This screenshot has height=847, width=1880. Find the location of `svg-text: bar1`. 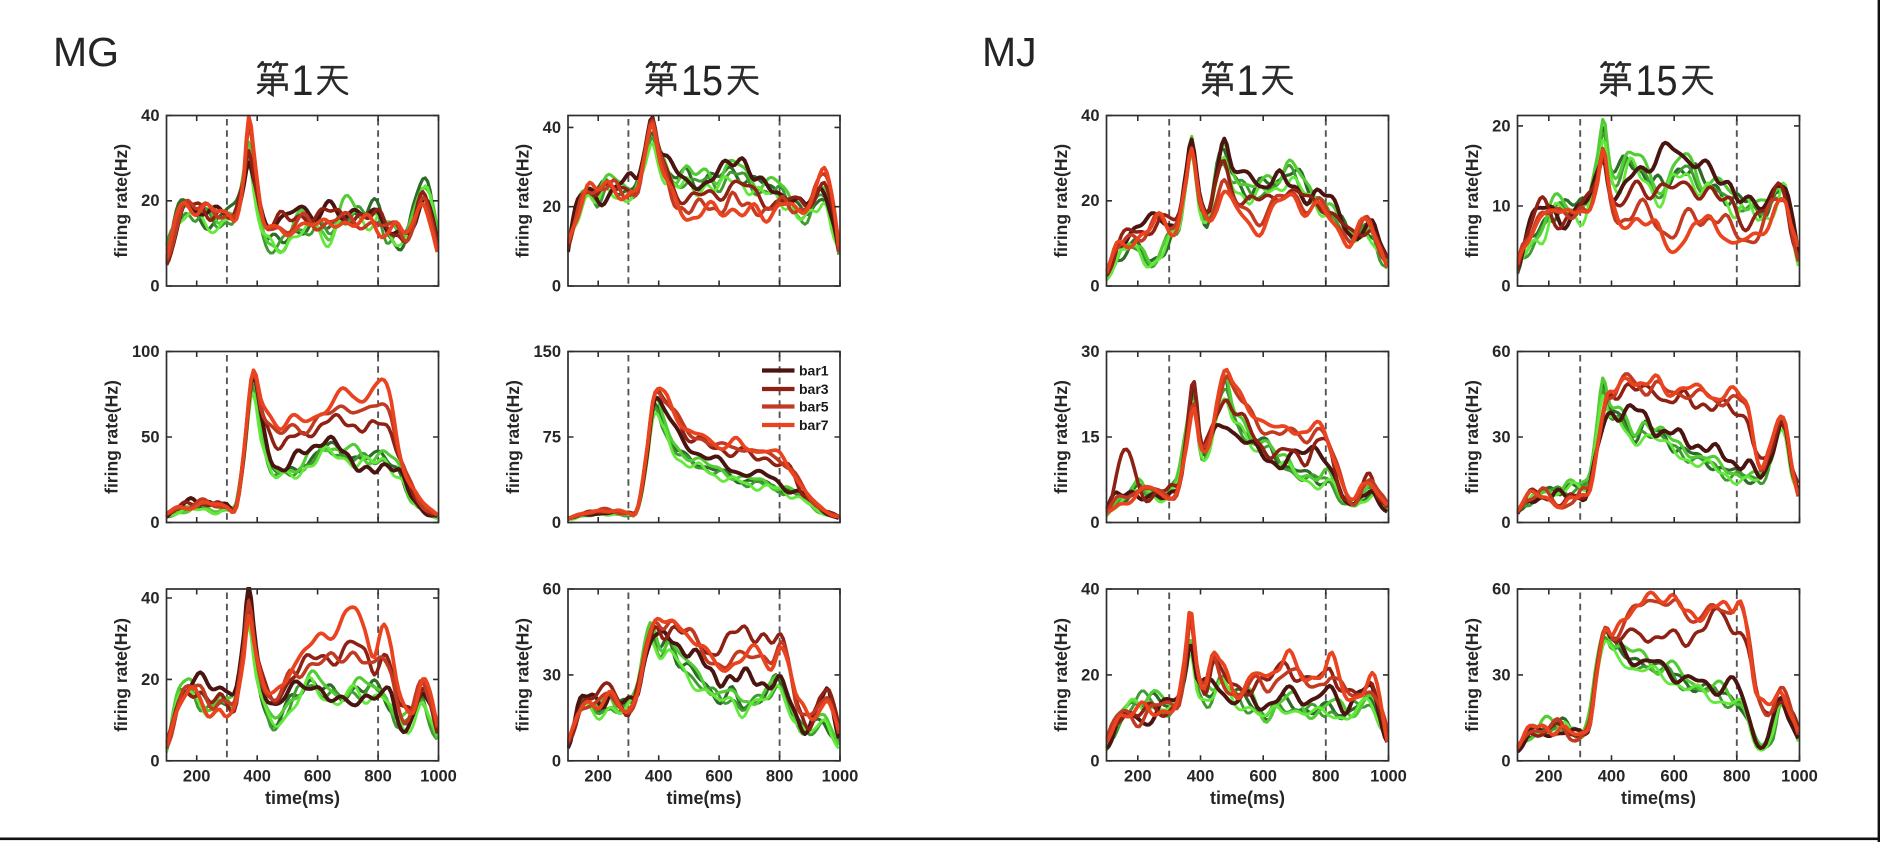

svg-text: bar1 is located at coordinates (814, 371).